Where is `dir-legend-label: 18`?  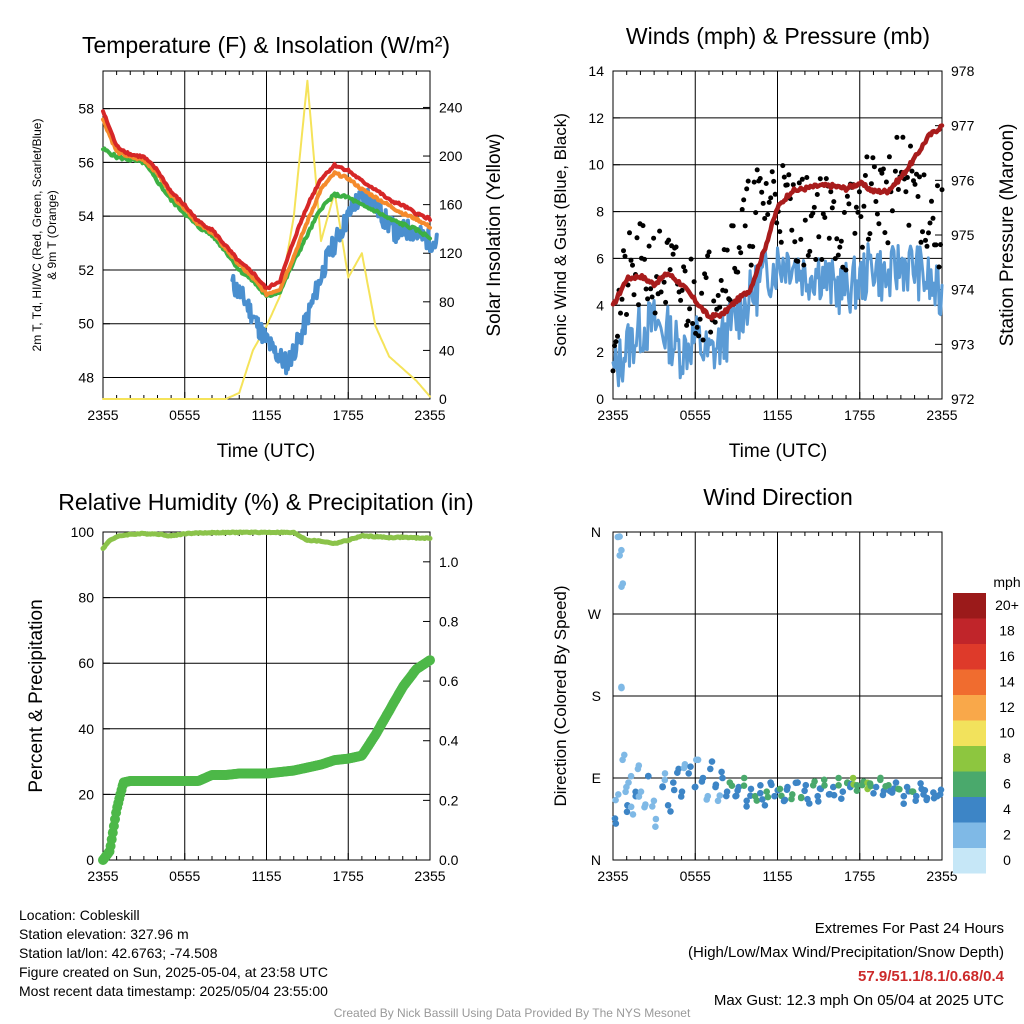 dir-legend-label: 18 is located at coordinates (1007, 631).